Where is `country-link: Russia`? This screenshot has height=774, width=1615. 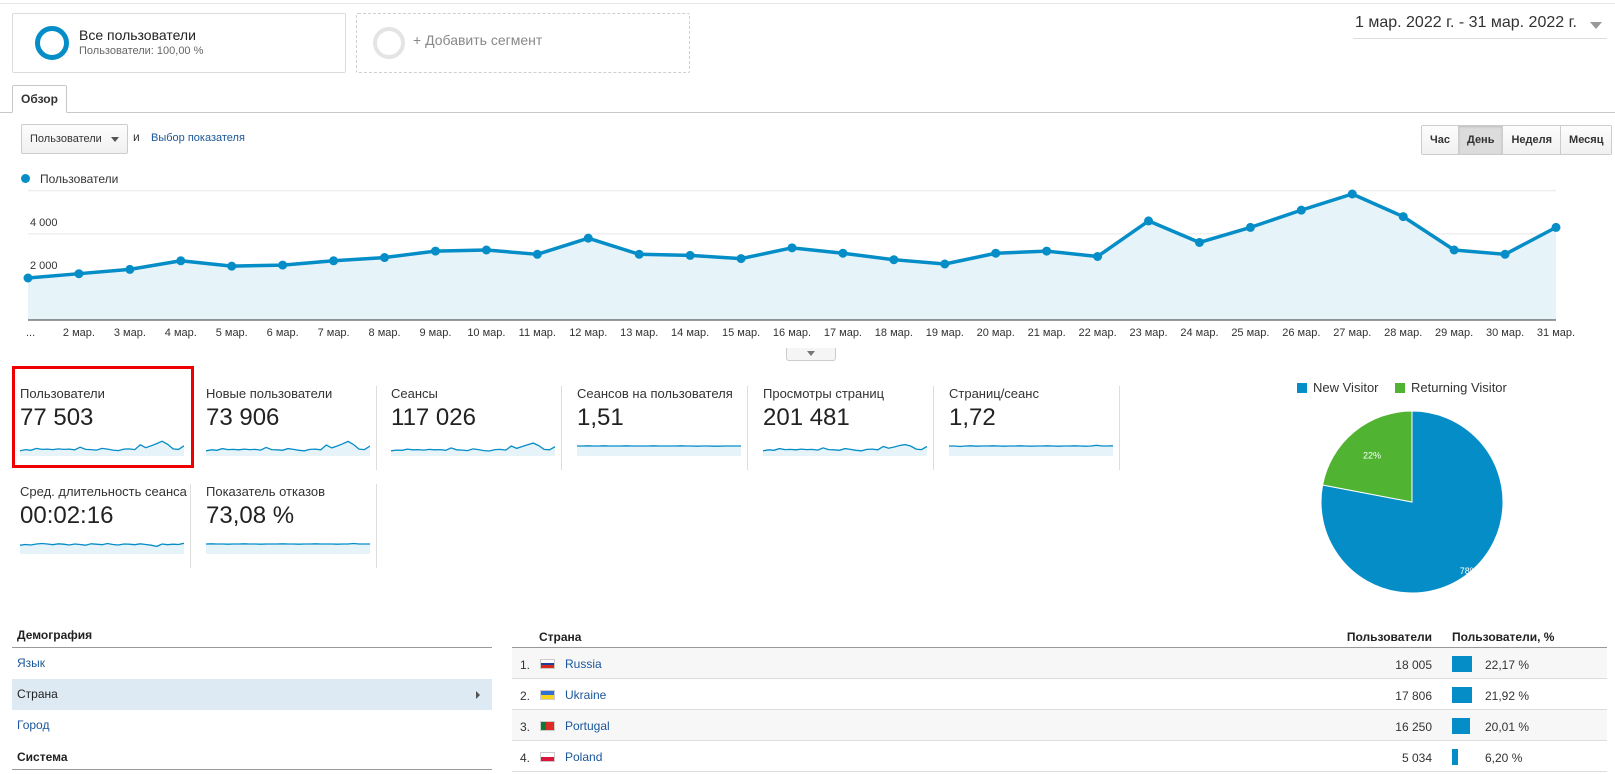
country-link: Russia is located at coordinates (583, 664).